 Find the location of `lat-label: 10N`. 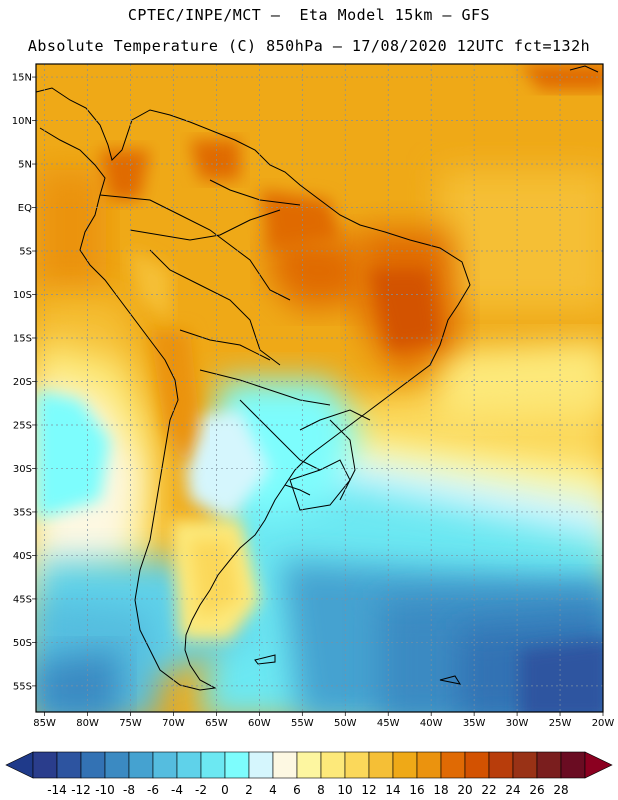

lat-label: 10N is located at coordinates (22, 121).